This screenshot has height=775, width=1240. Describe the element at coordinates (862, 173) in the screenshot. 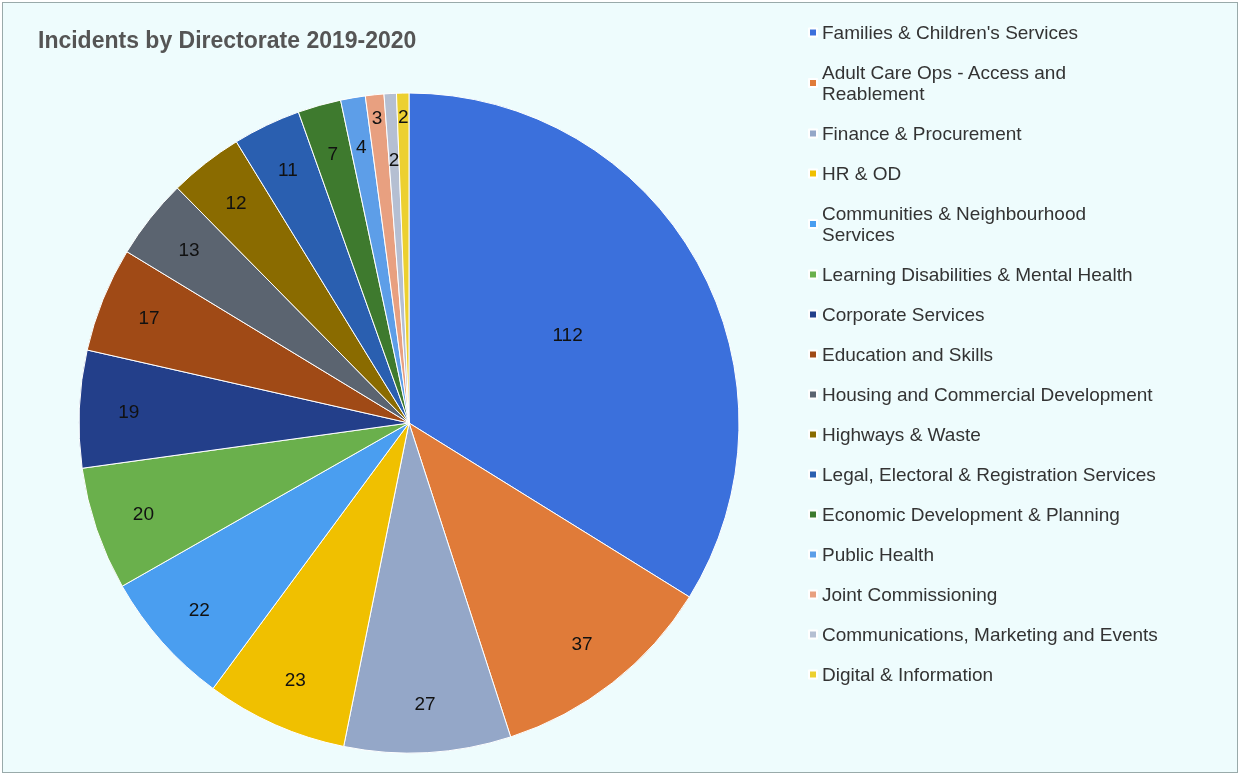

I see `legend-label: HR & OD` at that location.